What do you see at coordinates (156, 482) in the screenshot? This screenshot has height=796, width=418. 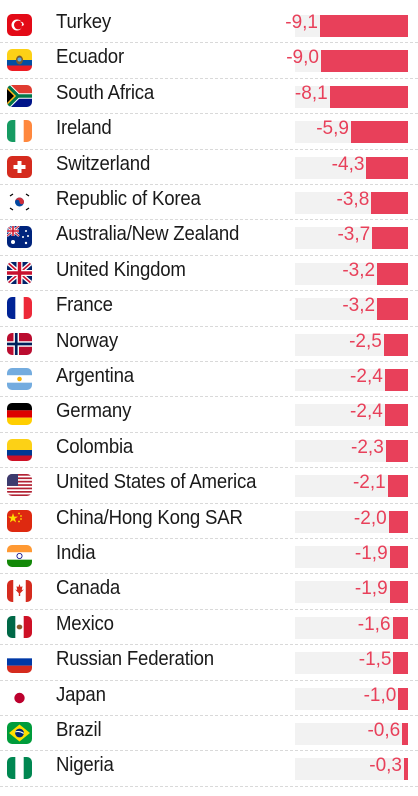 I see `category-label: United States of America` at bounding box center [156, 482].